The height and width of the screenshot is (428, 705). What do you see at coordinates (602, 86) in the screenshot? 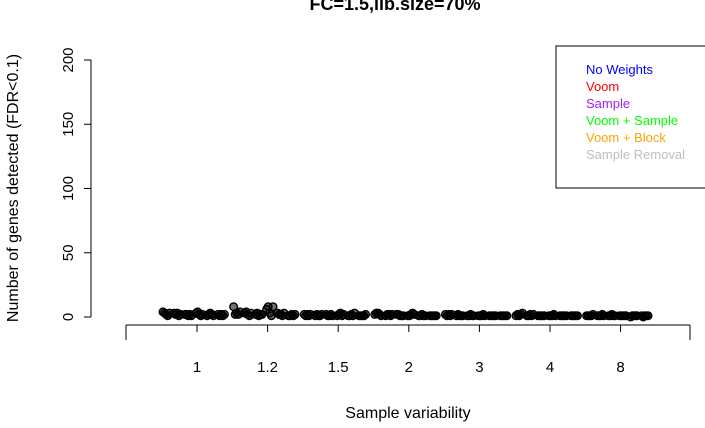
I see `legend-entry: Voom` at bounding box center [602, 86].